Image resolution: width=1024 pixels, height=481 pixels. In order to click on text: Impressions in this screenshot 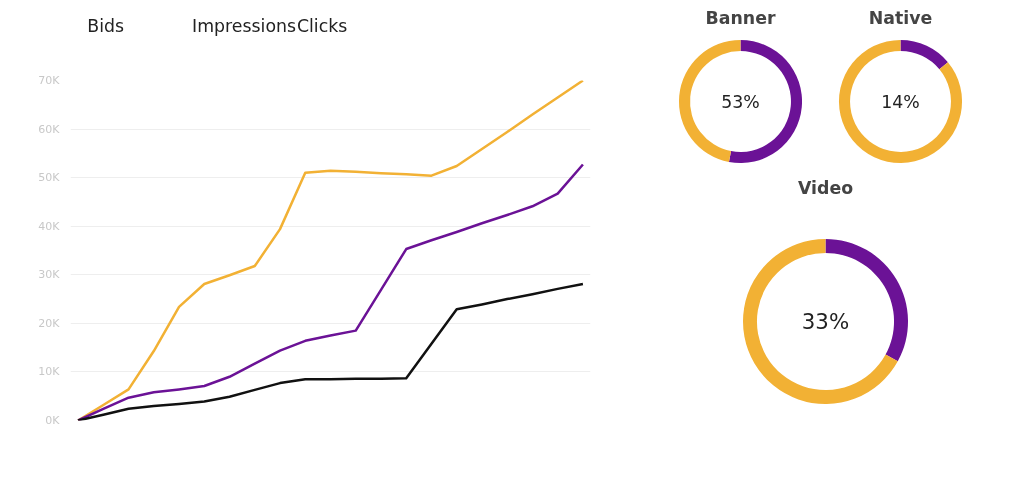, I will do `click(244, 25)`.